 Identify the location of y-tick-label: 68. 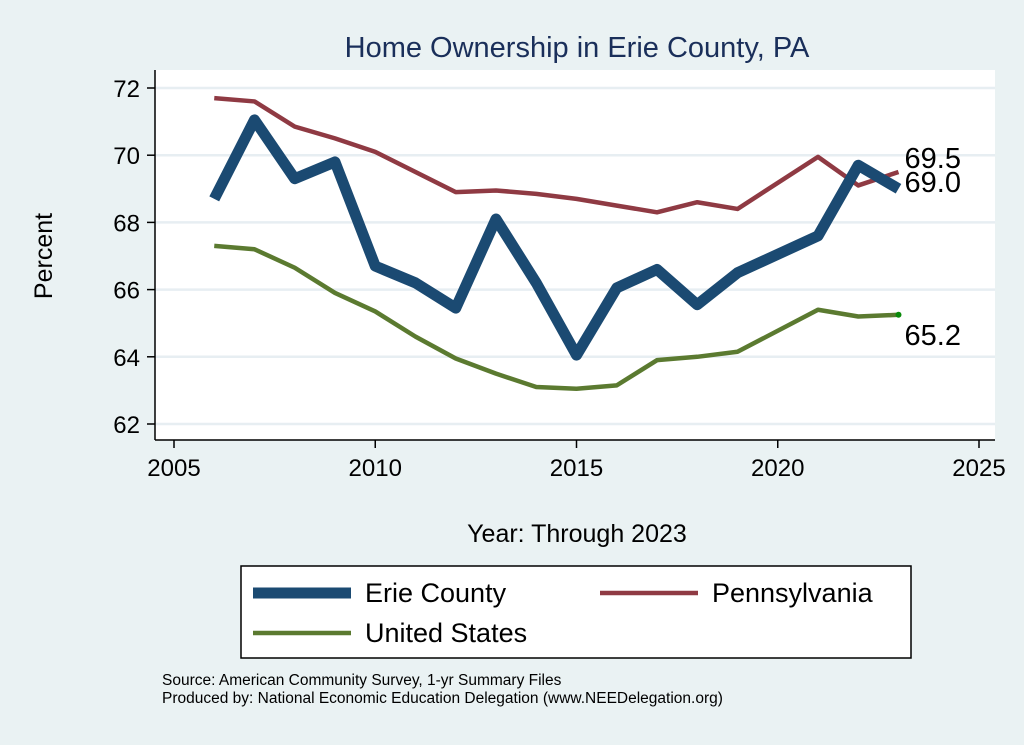
(126, 223).